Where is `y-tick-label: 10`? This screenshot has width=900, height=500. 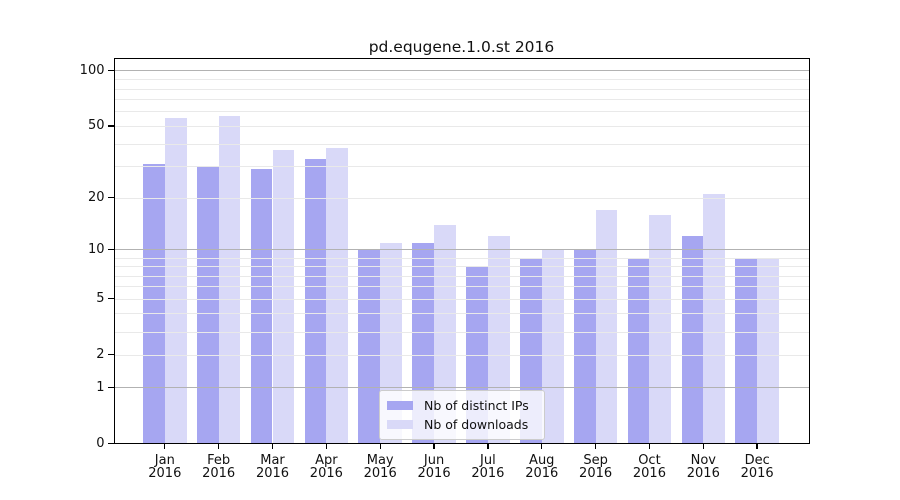
y-tick-label: 10 is located at coordinates (96, 249).